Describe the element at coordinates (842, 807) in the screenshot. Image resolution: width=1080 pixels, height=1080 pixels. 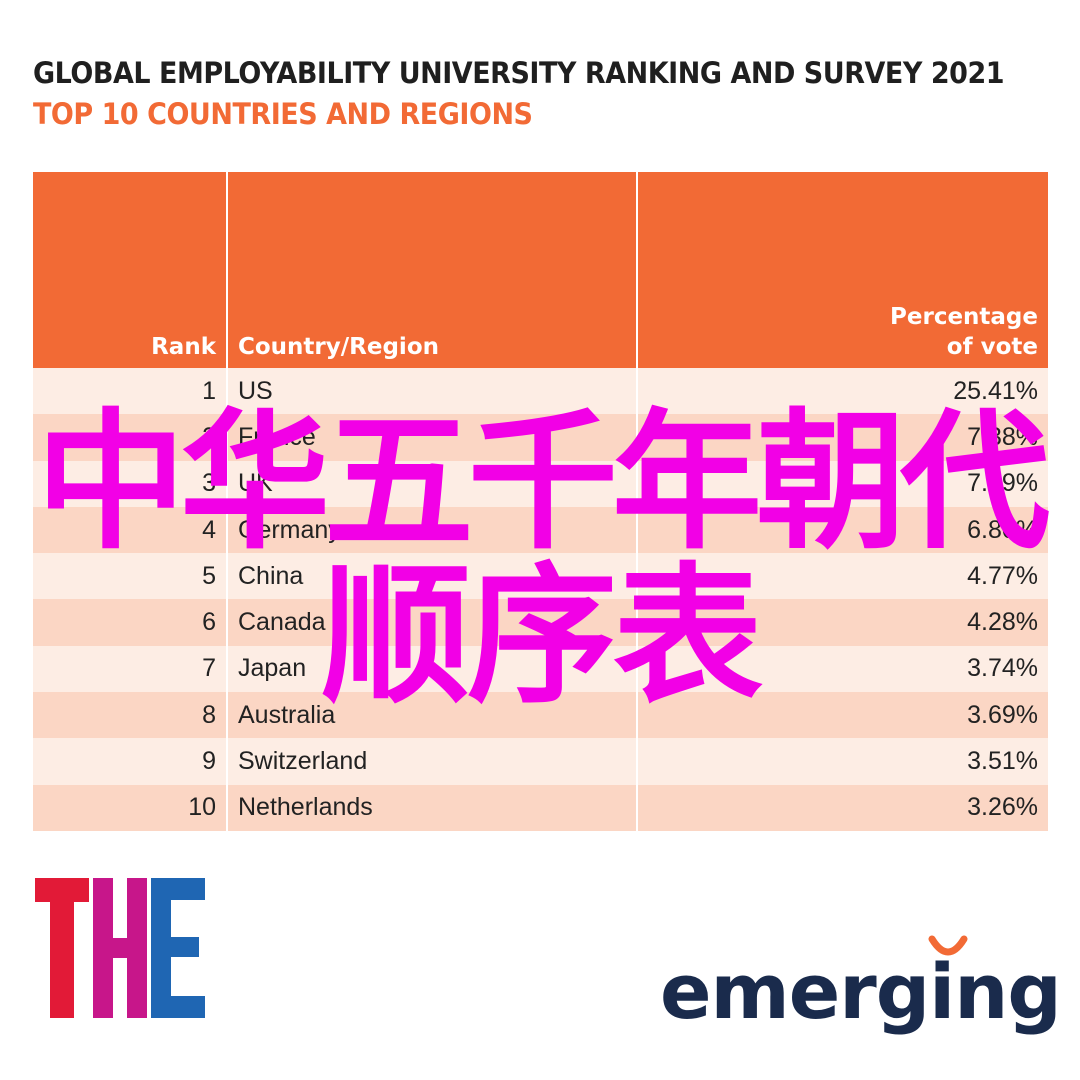
I see `percentage-cell: 3.26%` at that location.